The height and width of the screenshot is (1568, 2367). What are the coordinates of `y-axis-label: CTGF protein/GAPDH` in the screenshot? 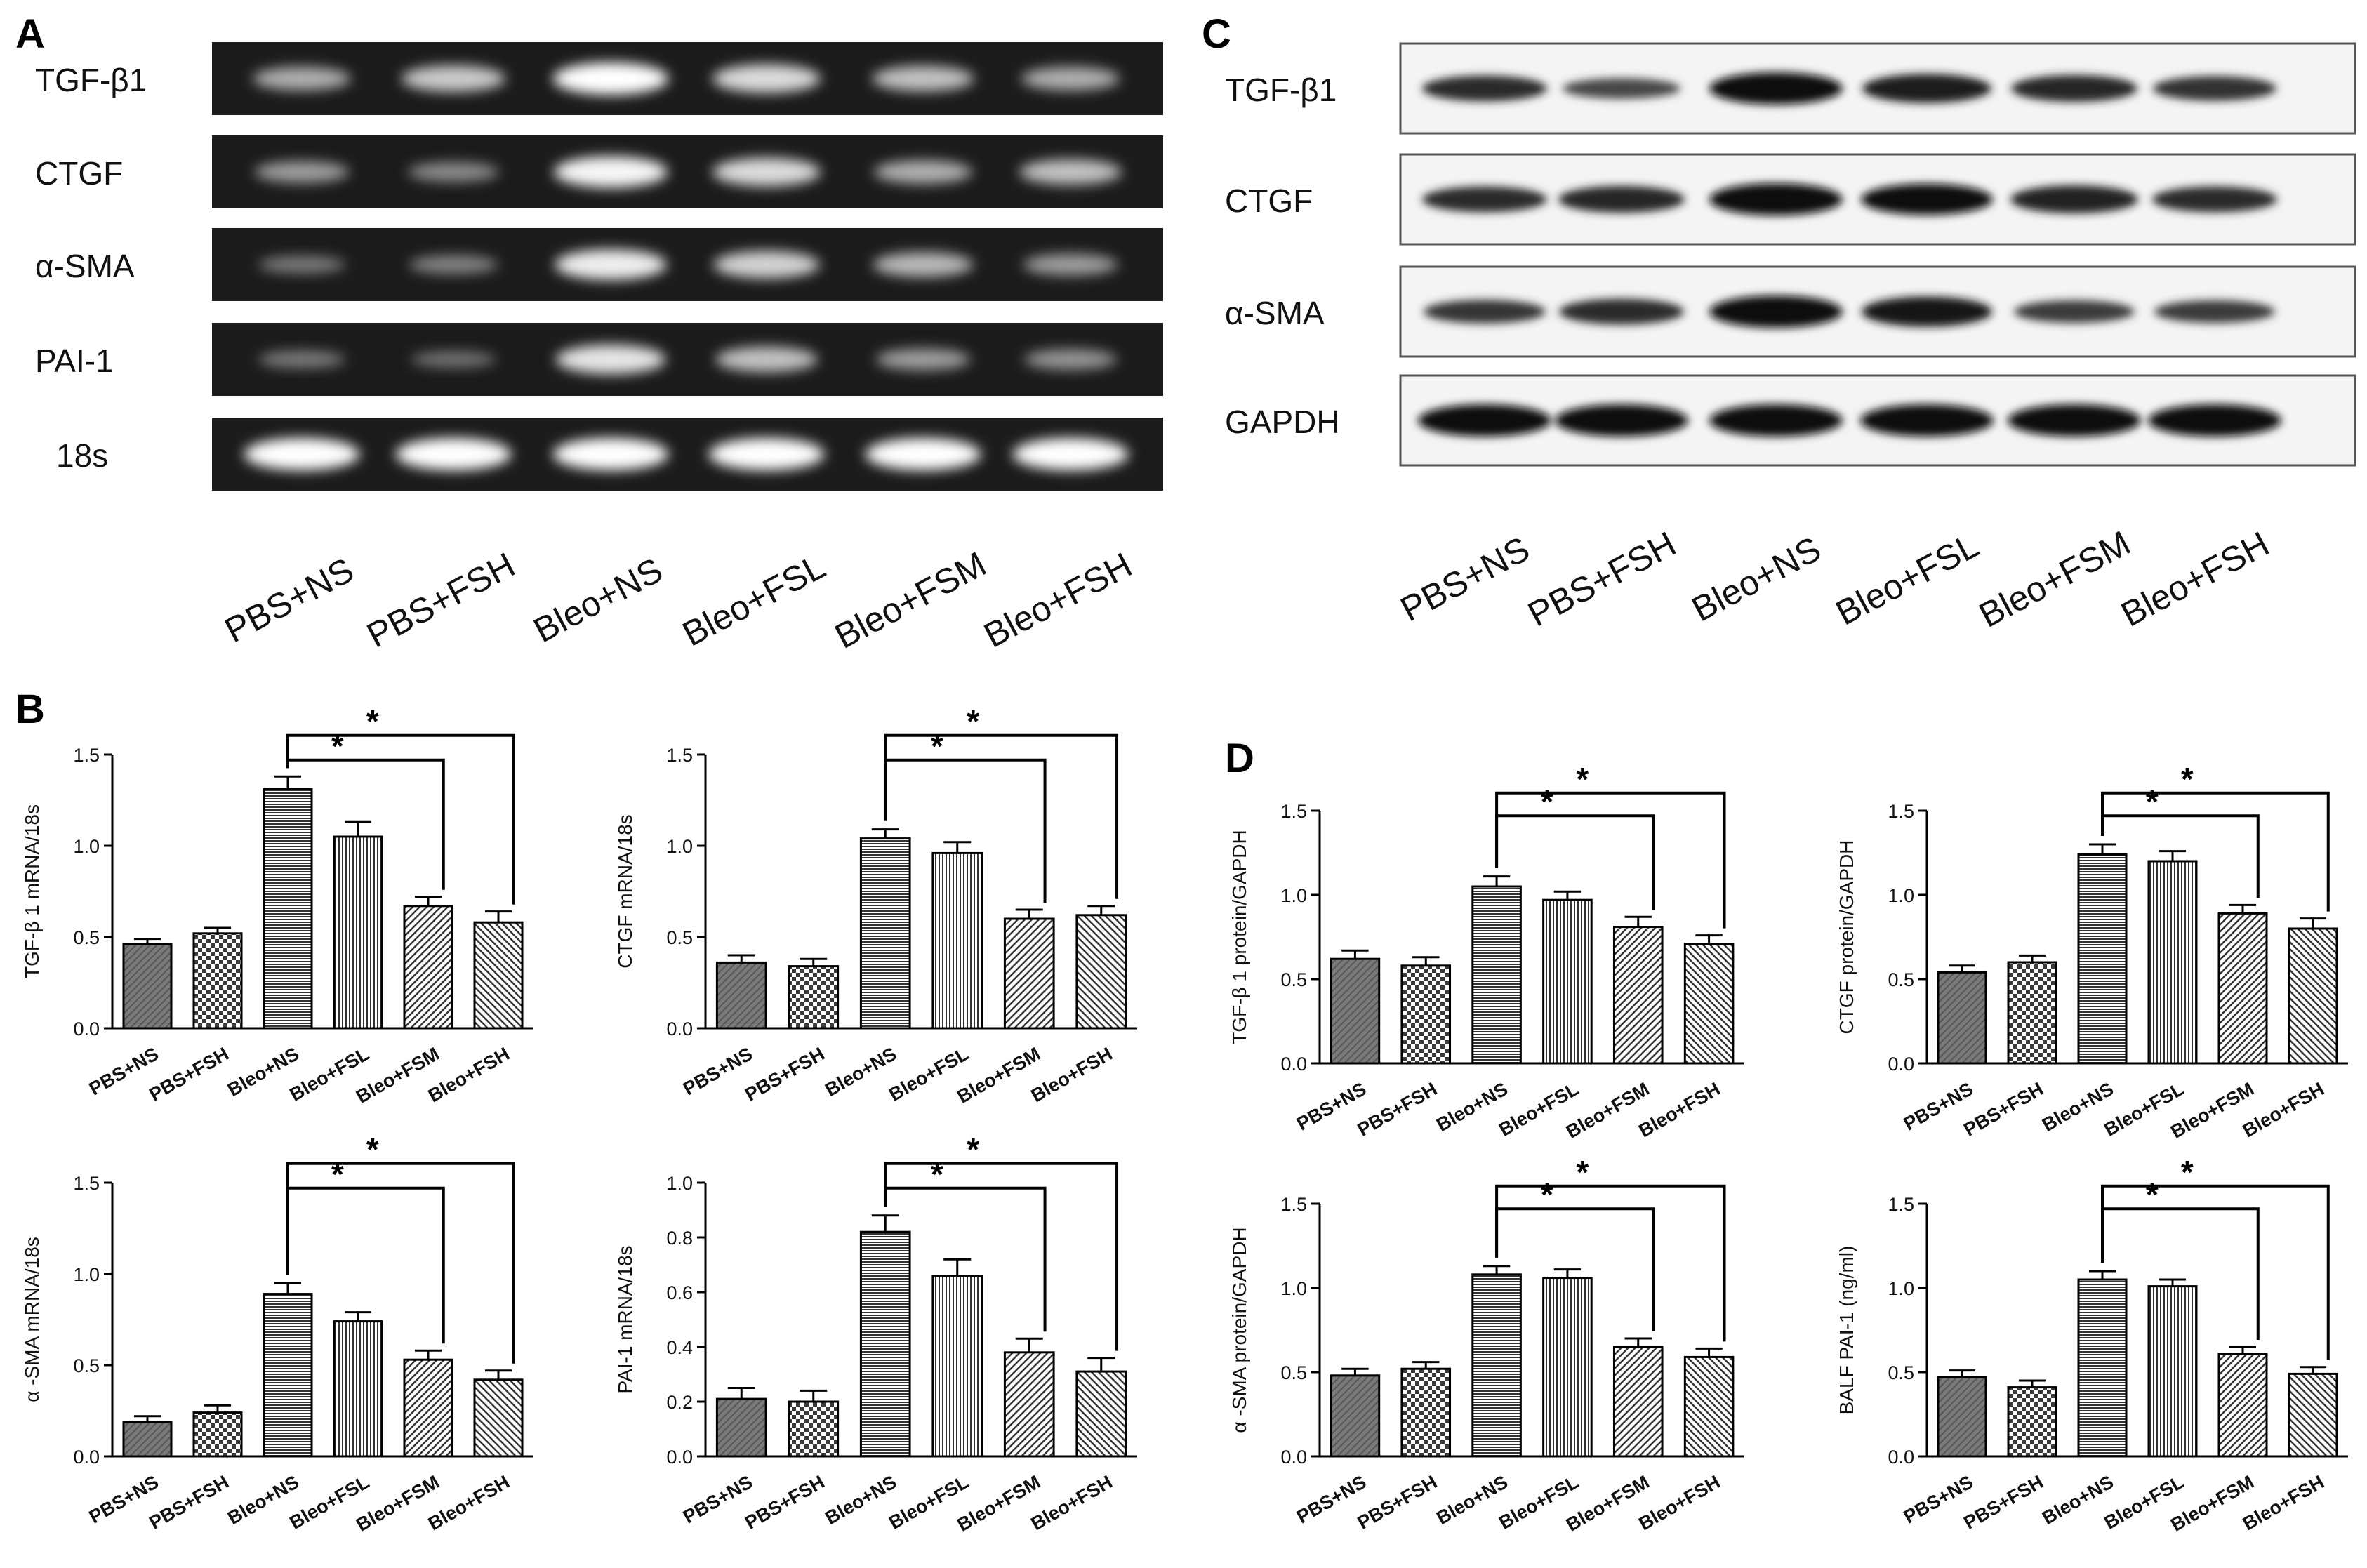 It's located at (1846, 937).